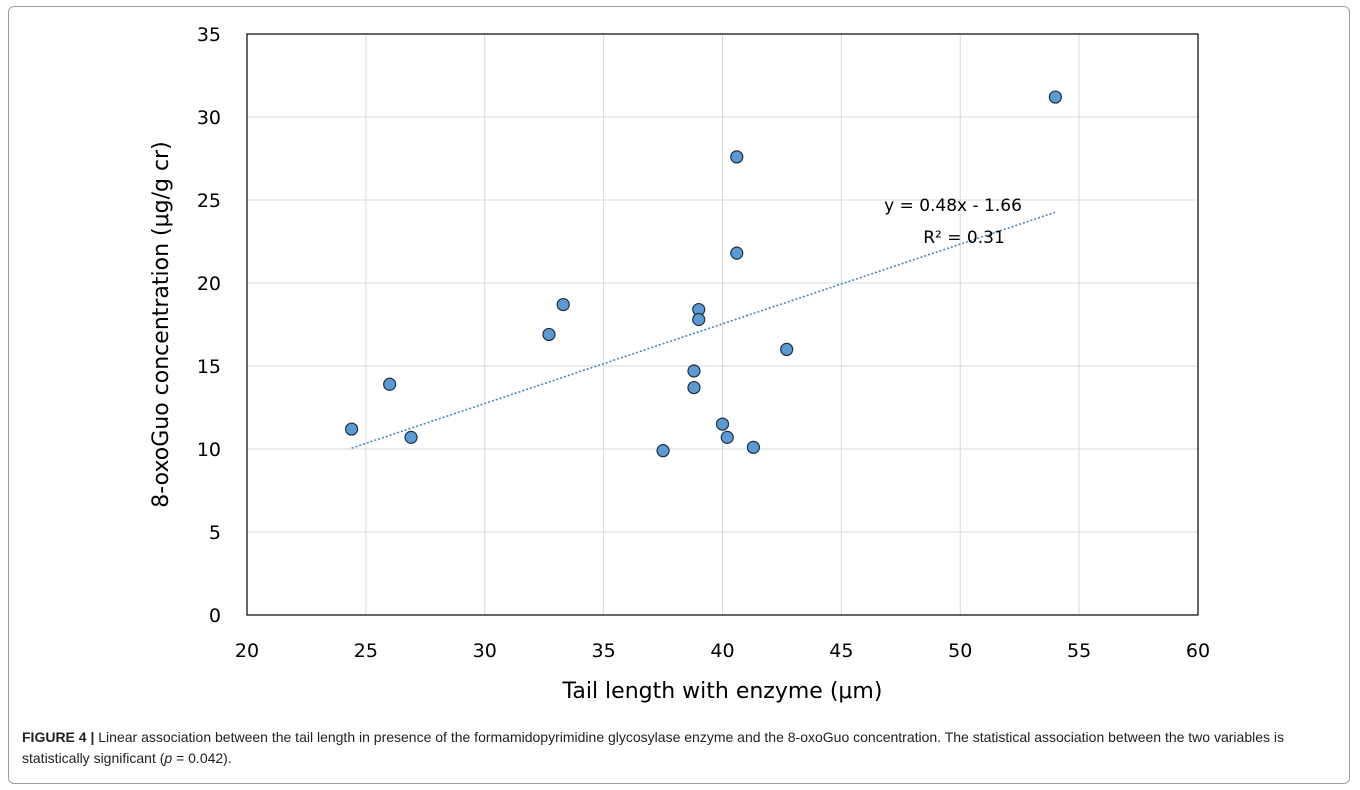 This screenshot has width=1360, height=790. Describe the element at coordinates (209, 367) in the screenshot. I see `y-tick-label-15: 15` at that location.